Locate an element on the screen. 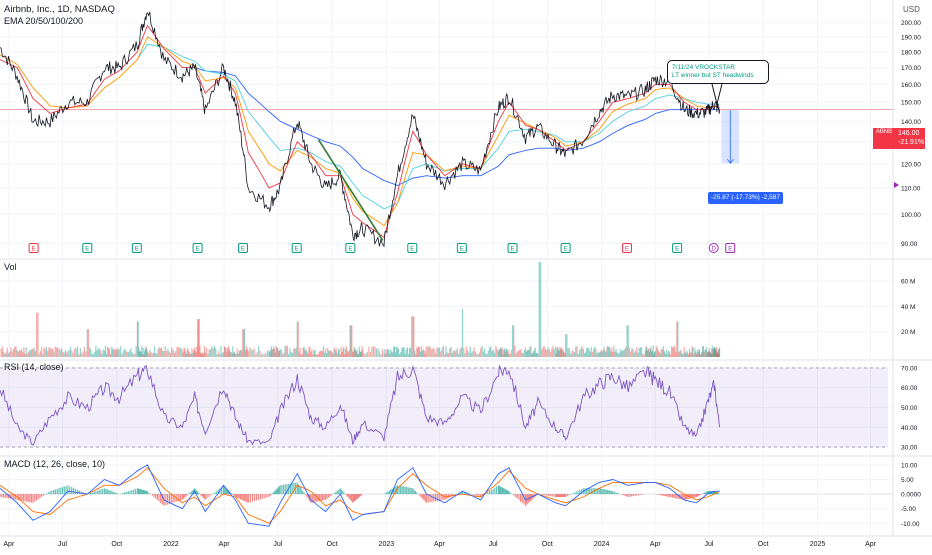 The height and width of the screenshot is (555, 932). macd-y-tick-label: 0.0000 is located at coordinates (911, 495).